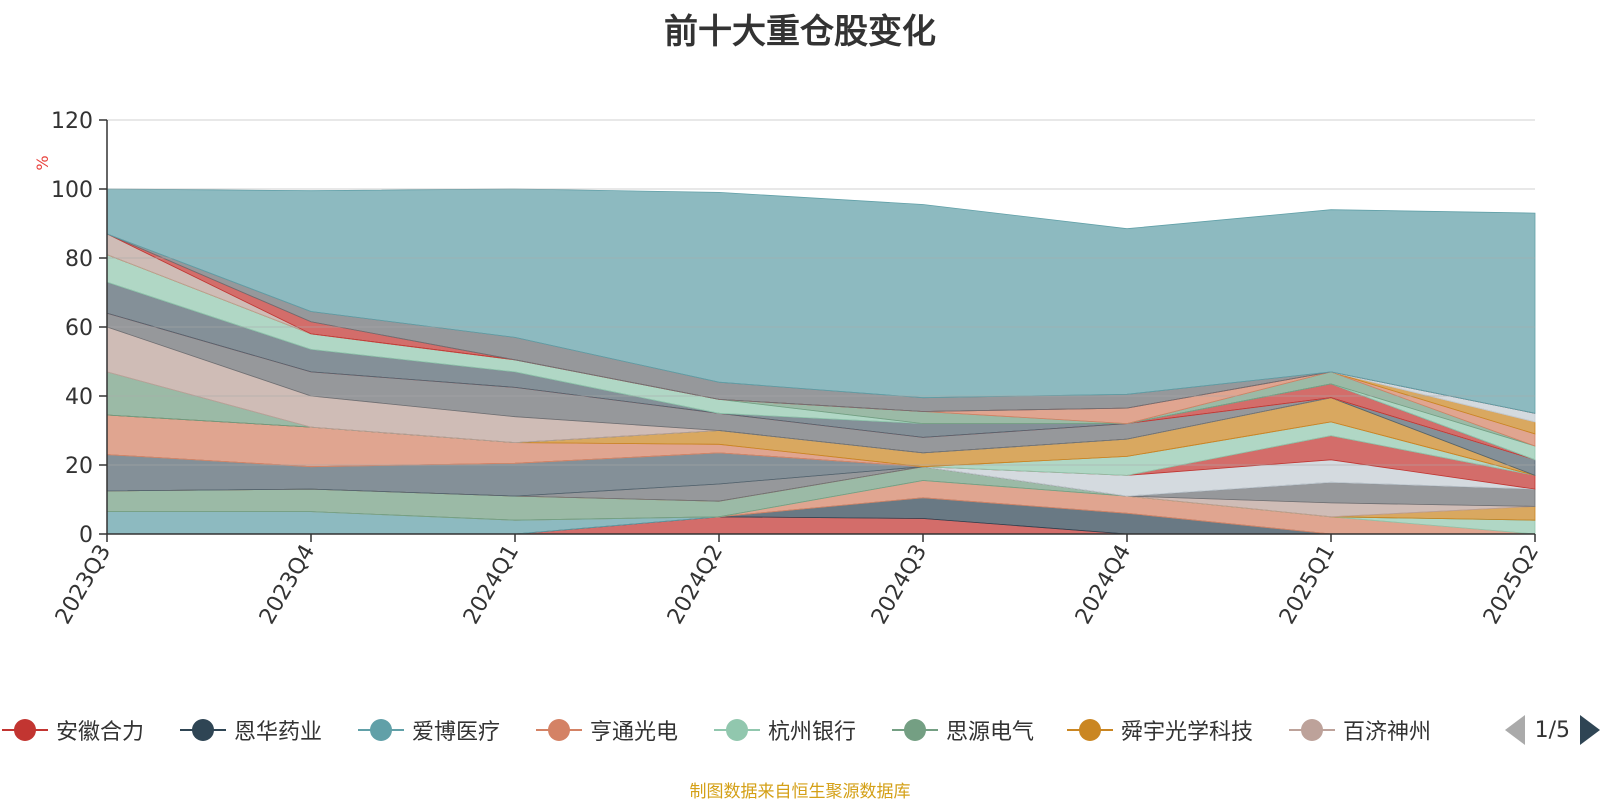  What do you see at coordinates (79, 466) in the screenshot?
I see `y-tick-label: 20` at bounding box center [79, 466].